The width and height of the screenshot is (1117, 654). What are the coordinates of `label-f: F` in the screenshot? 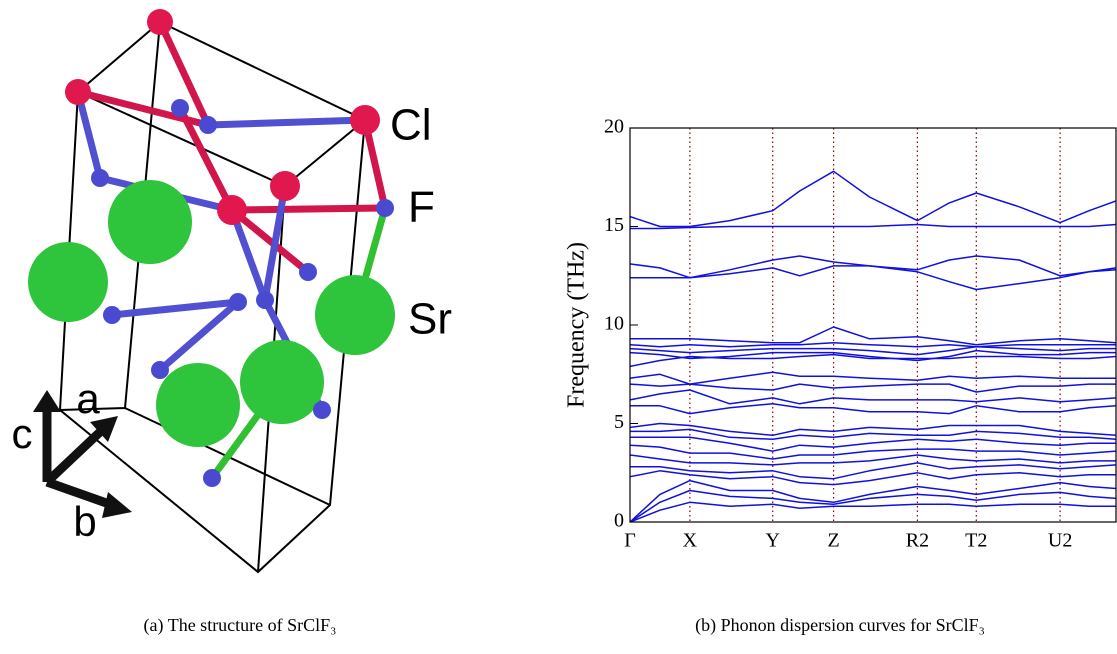 It's located at (421, 207).